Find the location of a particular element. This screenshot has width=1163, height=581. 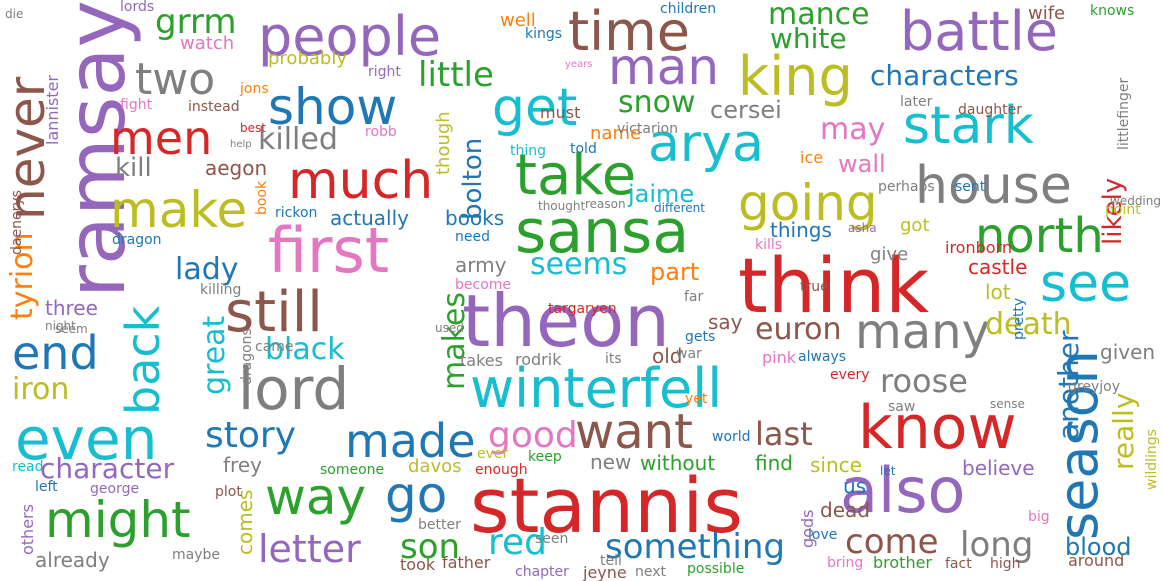

word-long: long is located at coordinates (997, 545).